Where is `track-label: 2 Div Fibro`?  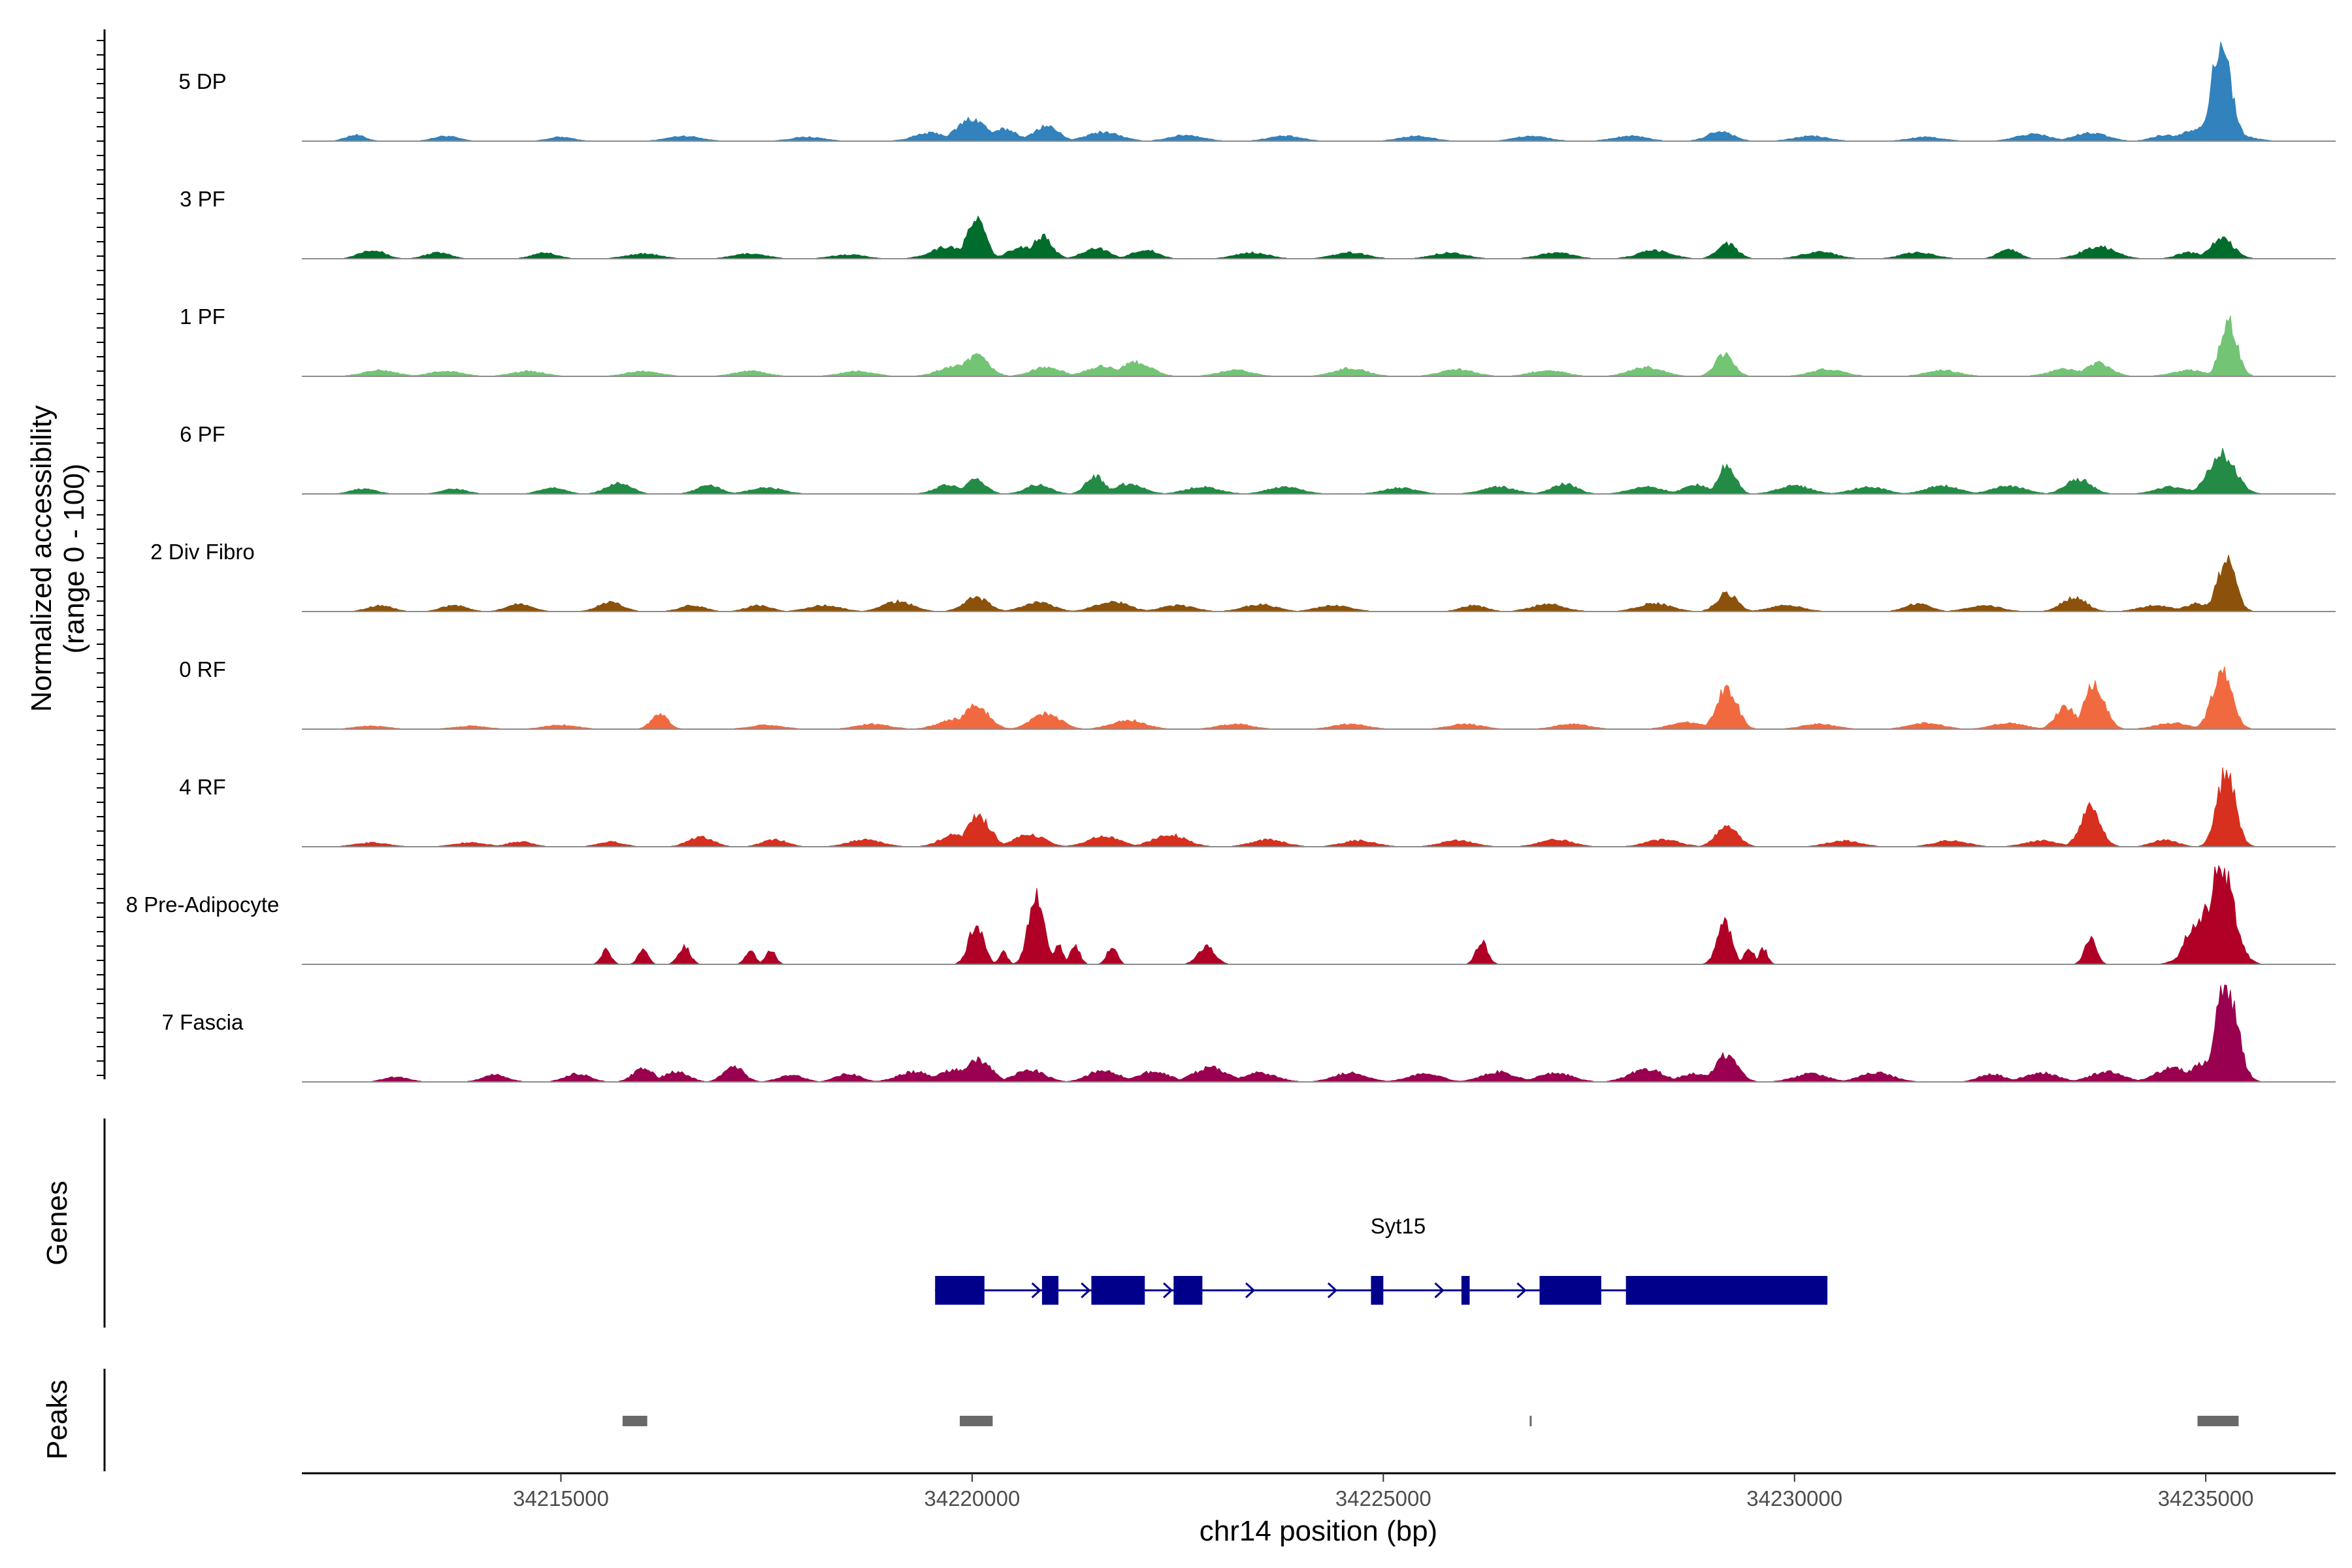
track-label: 2 Div Fibro is located at coordinates (202, 552).